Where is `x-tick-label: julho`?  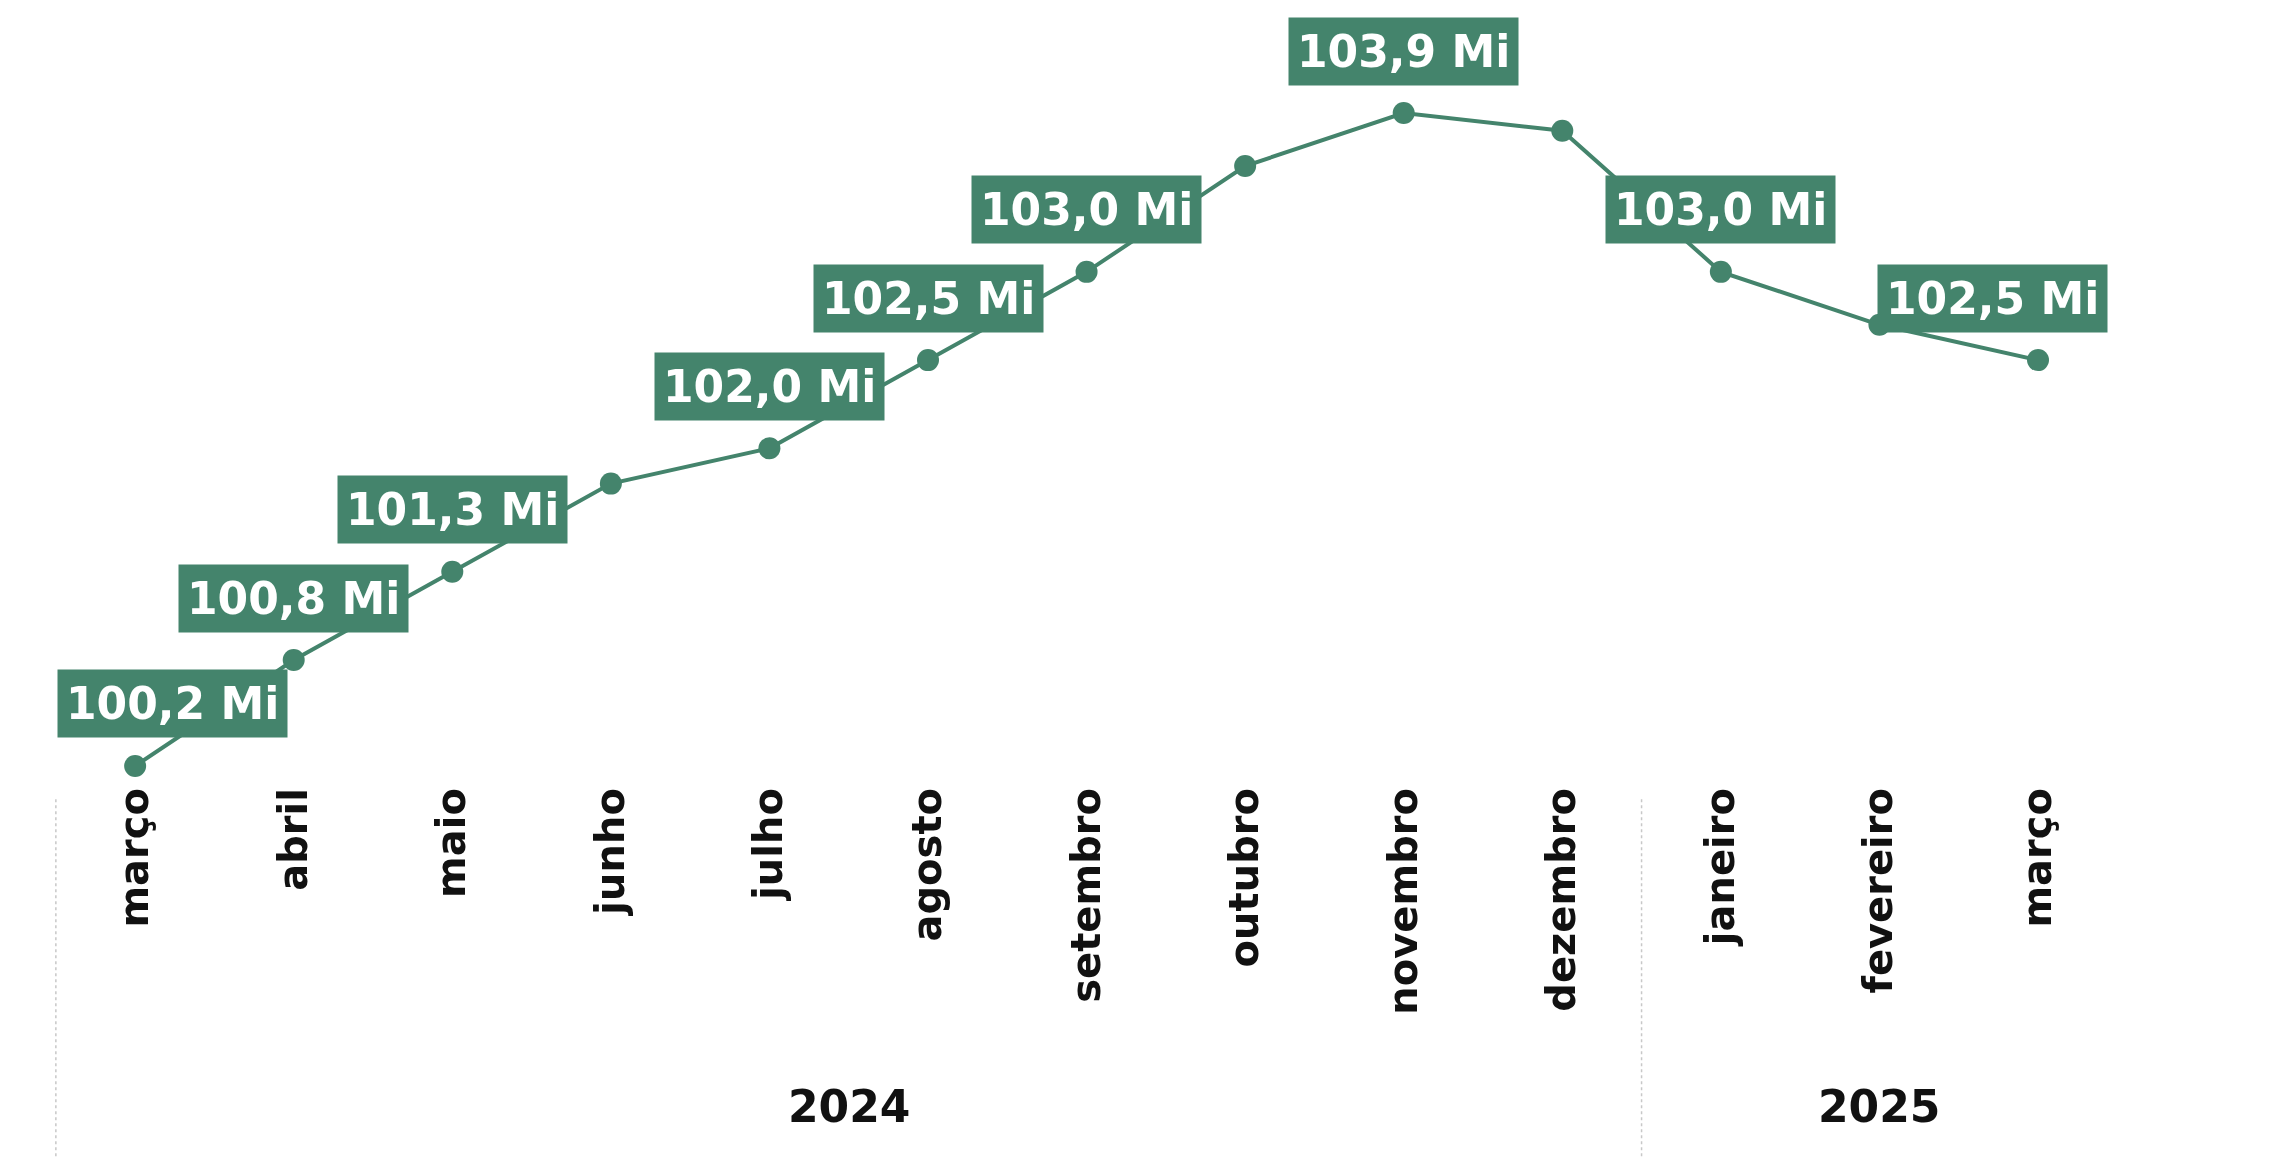 x-tick-label: julho is located at coordinates (768, 845).